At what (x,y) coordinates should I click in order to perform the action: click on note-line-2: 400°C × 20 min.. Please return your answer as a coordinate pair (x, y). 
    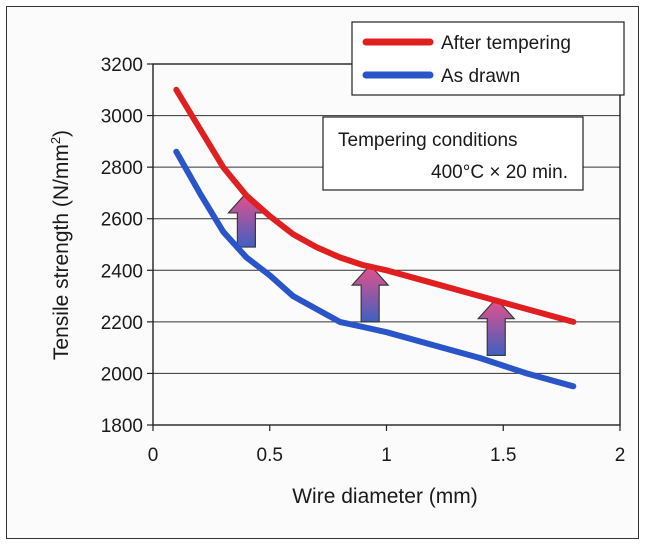
    Looking at the image, I should click on (499, 172).